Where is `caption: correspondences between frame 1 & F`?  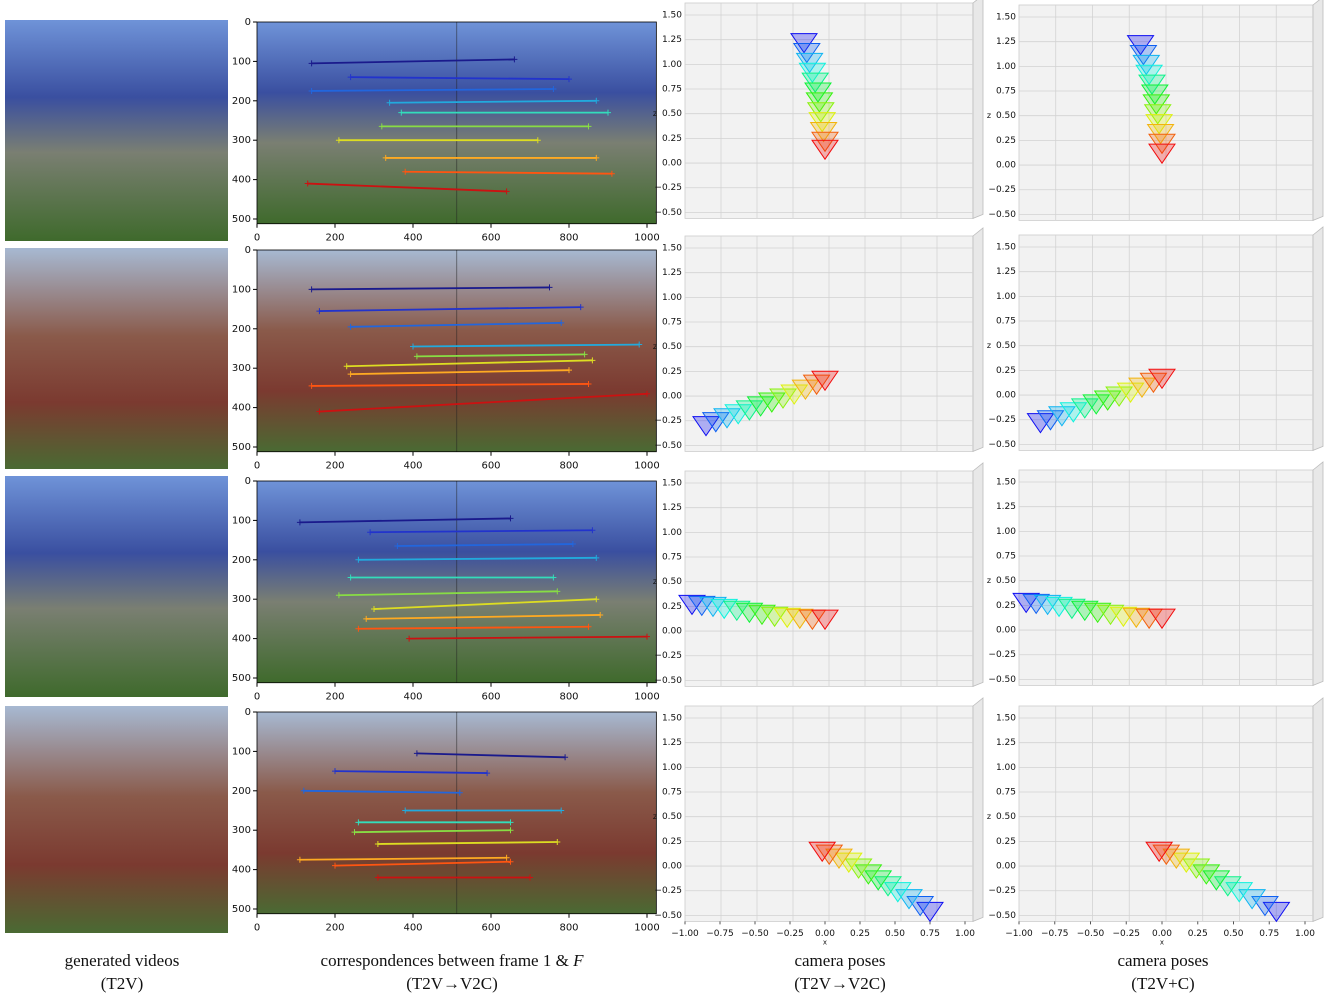 caption: correspondences between frame 1 & F is located at coordinates (453, 960).